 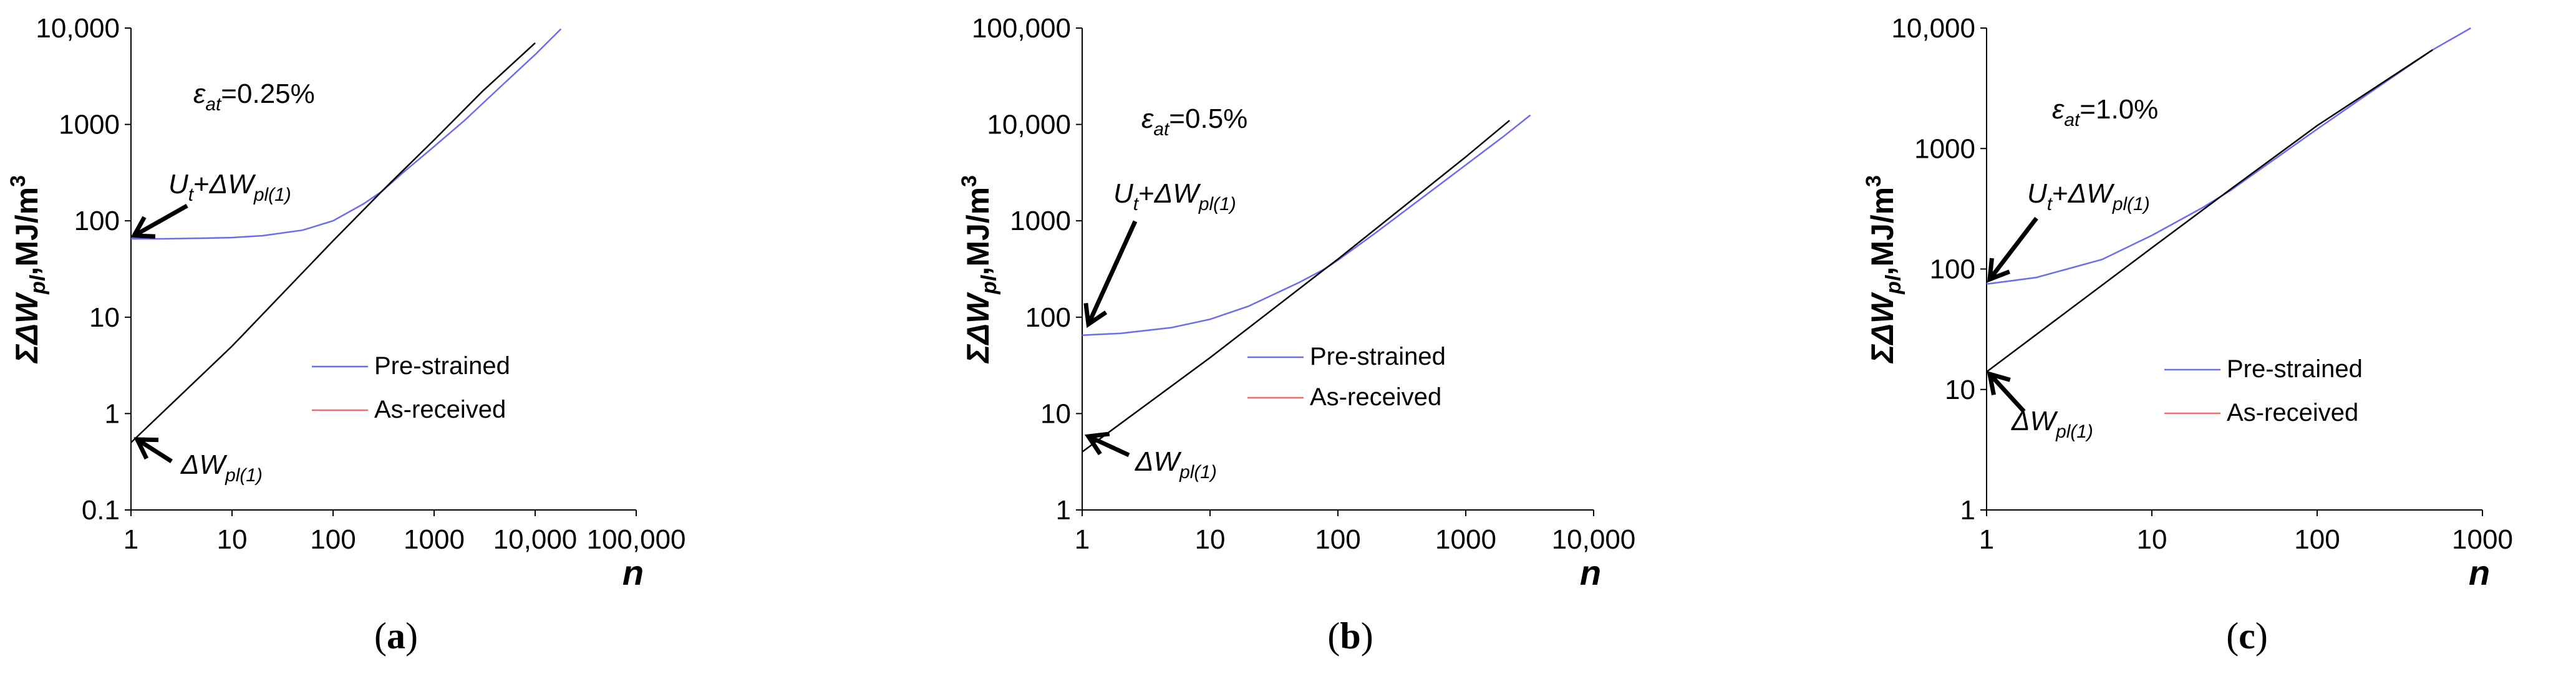 What do you see at coordinates (254, 97) in the screenshot?
I see `strain-amplitude-label: εat=0.25%` at bounding box center [254, 97].